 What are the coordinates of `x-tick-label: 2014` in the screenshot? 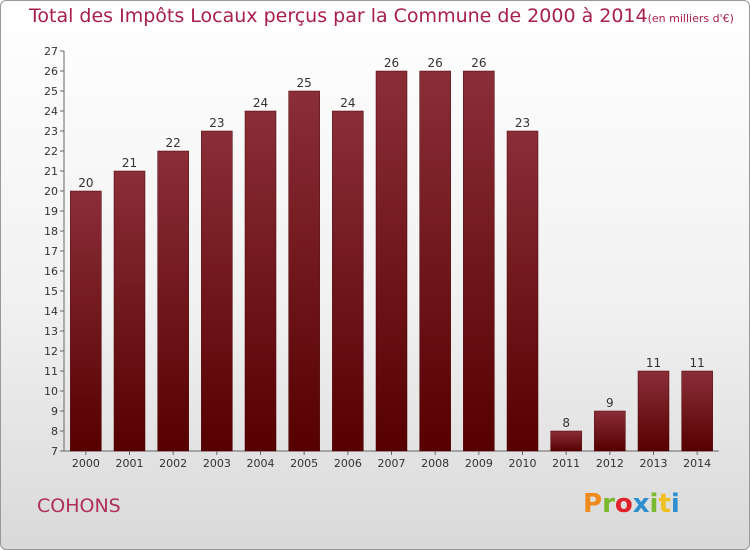 It's located at (697, 463).